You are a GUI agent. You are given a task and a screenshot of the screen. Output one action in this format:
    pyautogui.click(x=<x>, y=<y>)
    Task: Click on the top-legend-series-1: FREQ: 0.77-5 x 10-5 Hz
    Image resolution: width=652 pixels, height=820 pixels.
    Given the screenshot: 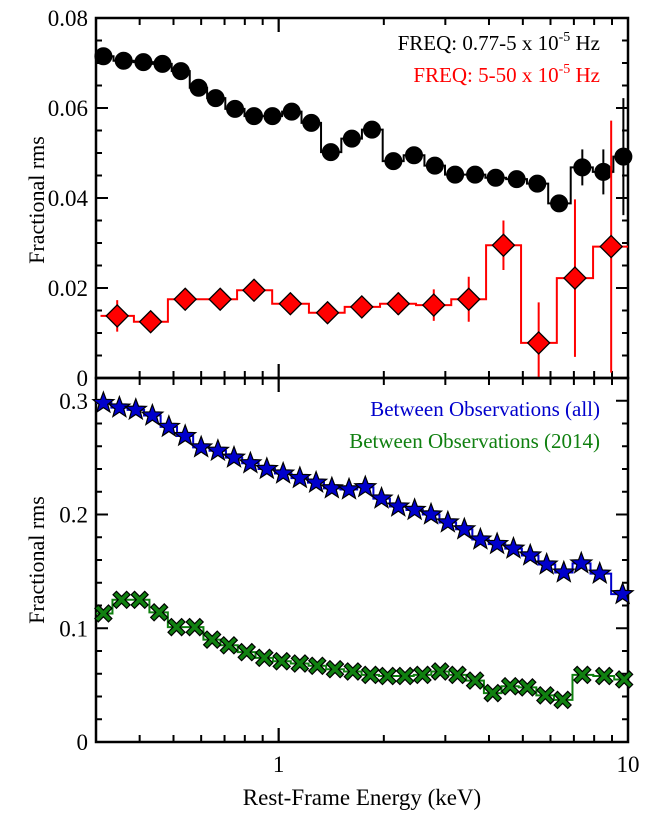 What is the action you would take?
    pyautogui.click(x=499, y=42)
    